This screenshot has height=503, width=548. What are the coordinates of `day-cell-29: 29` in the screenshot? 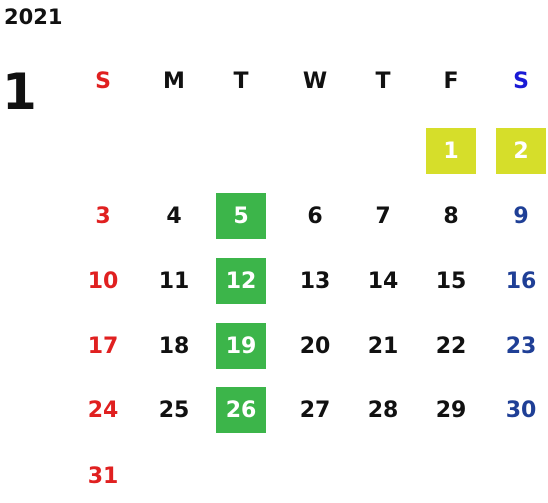 It's located at (451, 410).